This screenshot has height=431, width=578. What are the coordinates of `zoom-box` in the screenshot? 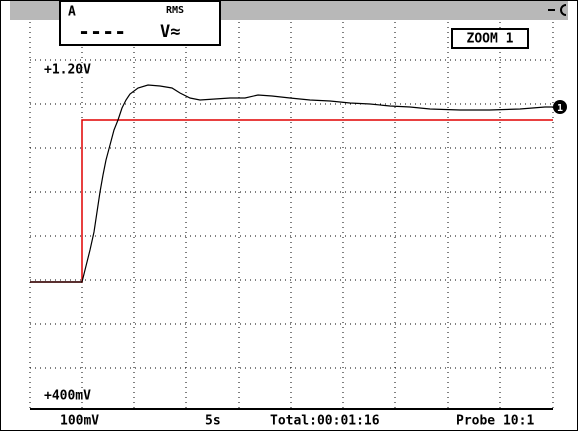 It's located at (490, 38).